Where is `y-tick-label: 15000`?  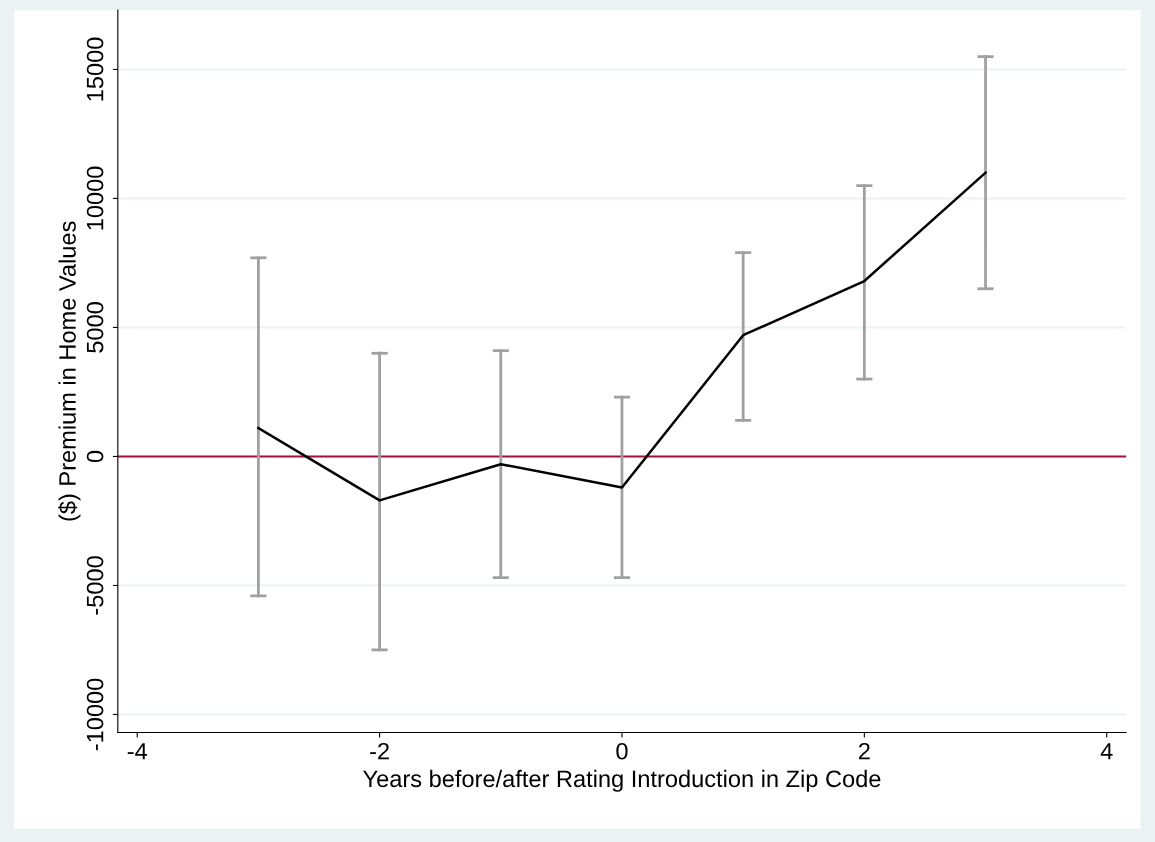 y-tick-label: 15000 is located at coordinates (95, 69).